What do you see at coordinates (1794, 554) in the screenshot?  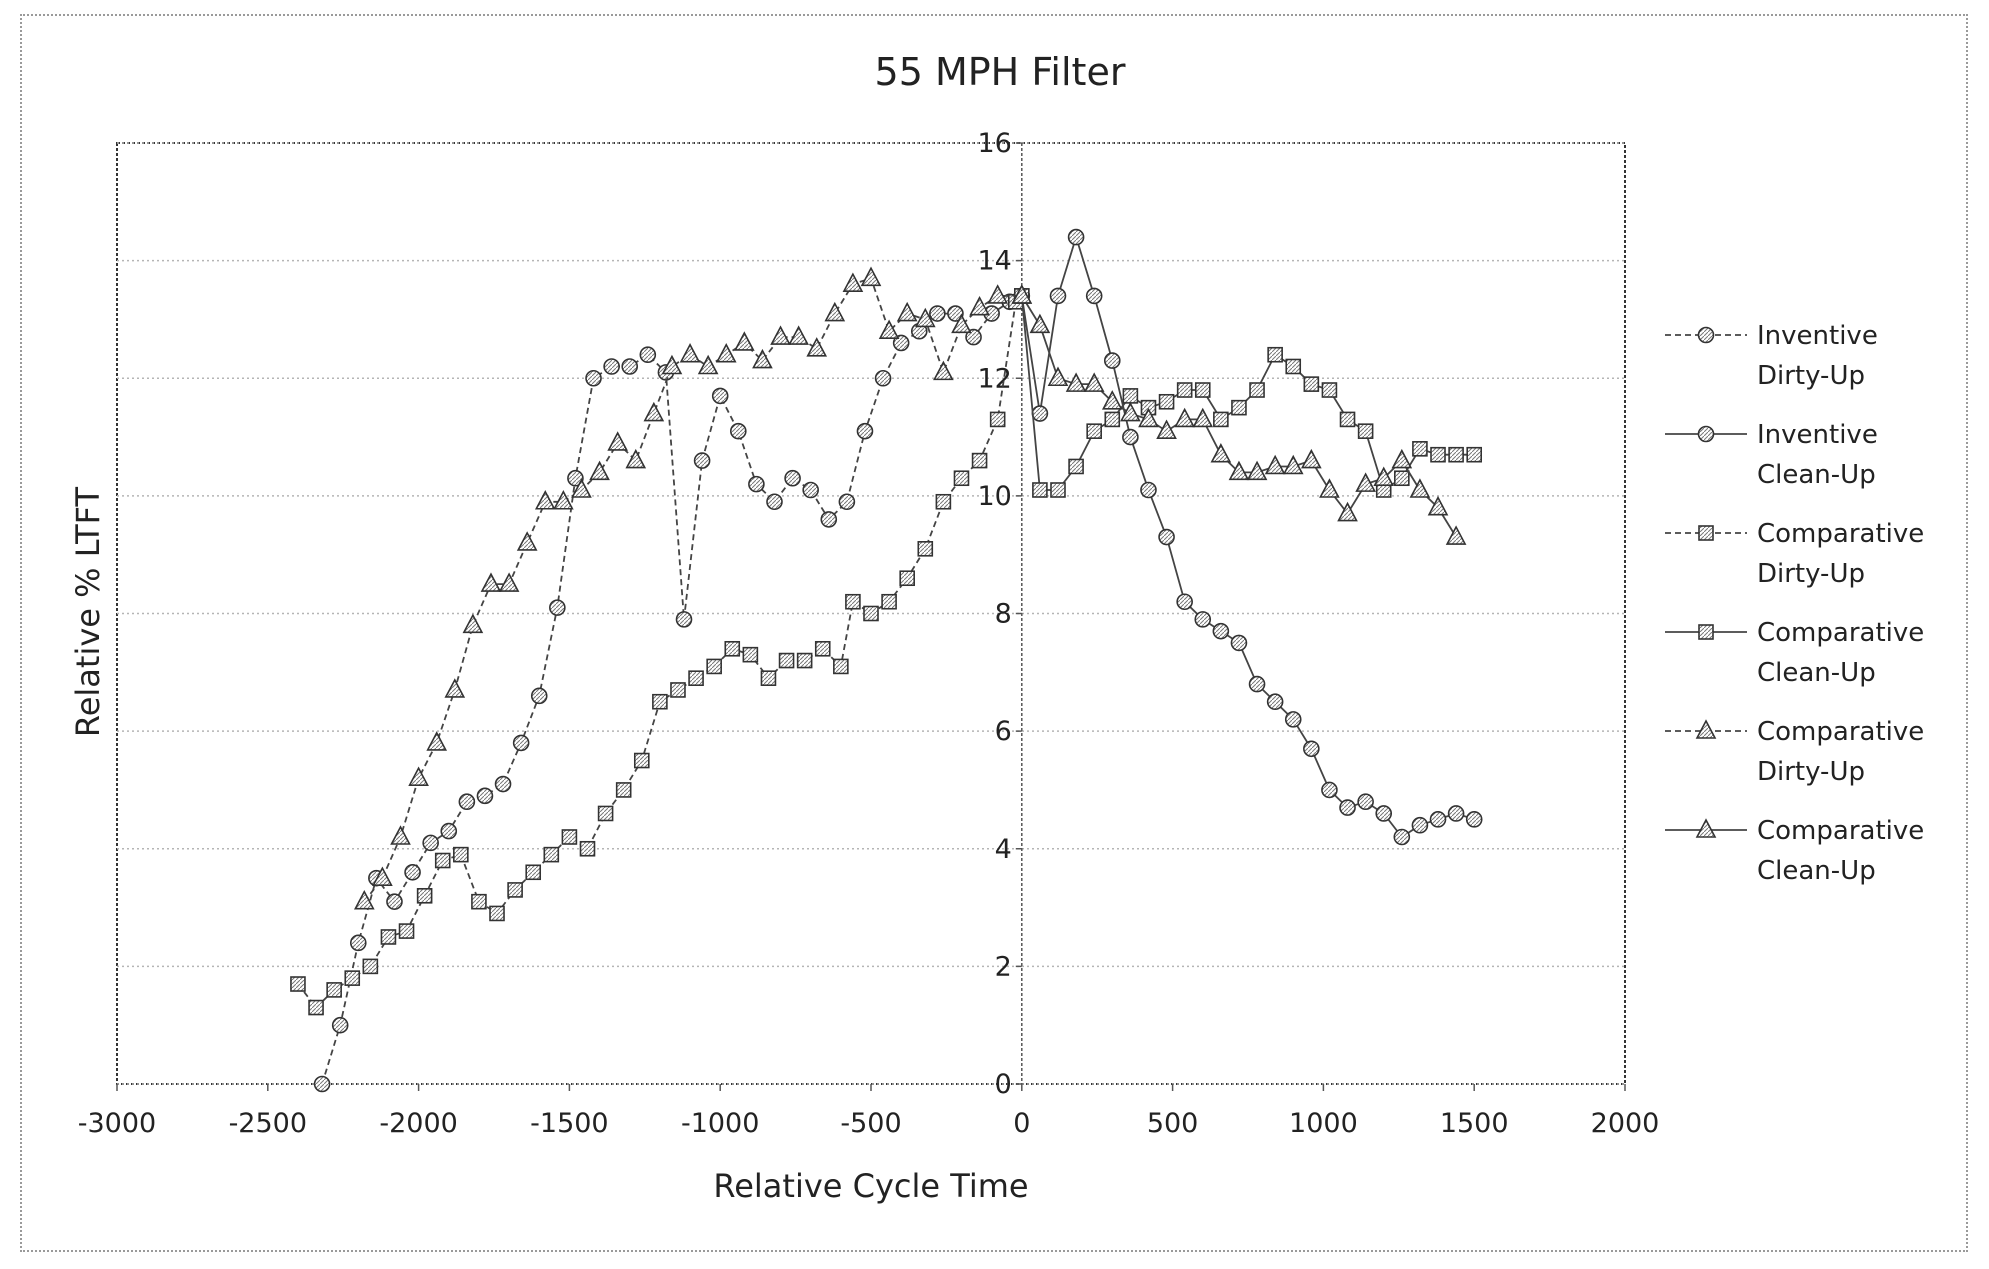 I see `legend-item: Comparative Dirty-Up` at bounding box center [1794, 554].